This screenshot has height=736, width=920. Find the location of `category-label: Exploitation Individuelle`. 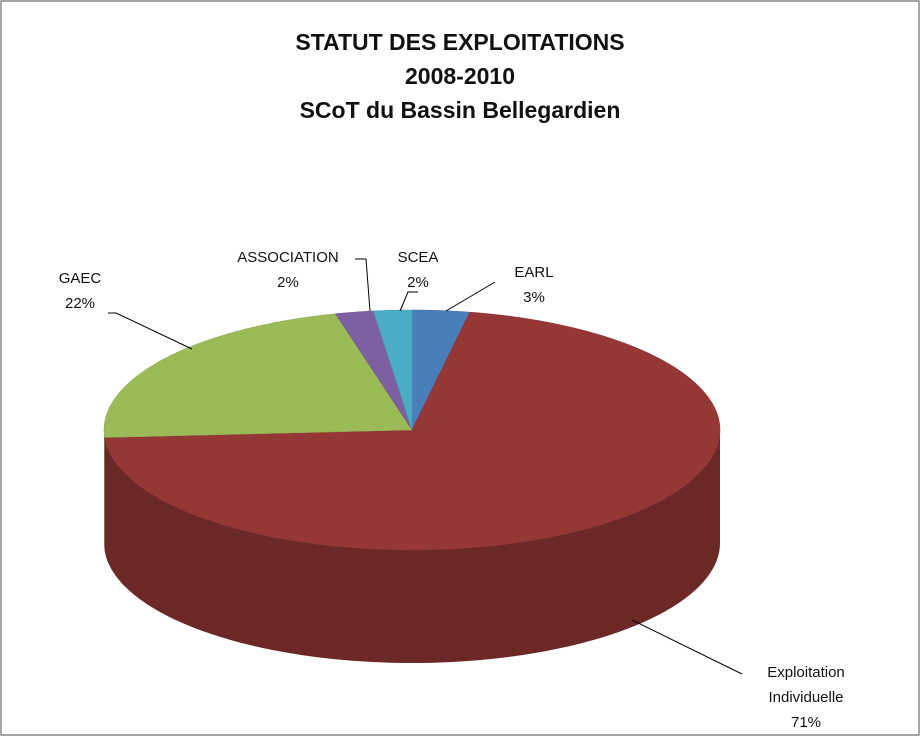

category-label: Exploitation Individuelle is located at coordinates (806, 685).